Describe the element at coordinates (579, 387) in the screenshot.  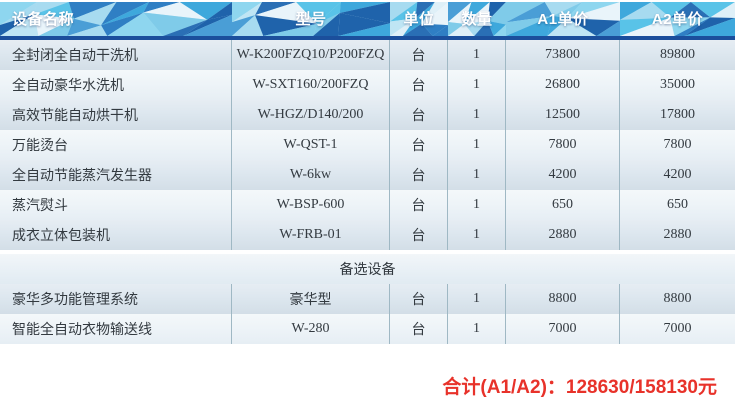
I see `total-amount-label: 合计(A1/A2)：128630/158130元` at that location.